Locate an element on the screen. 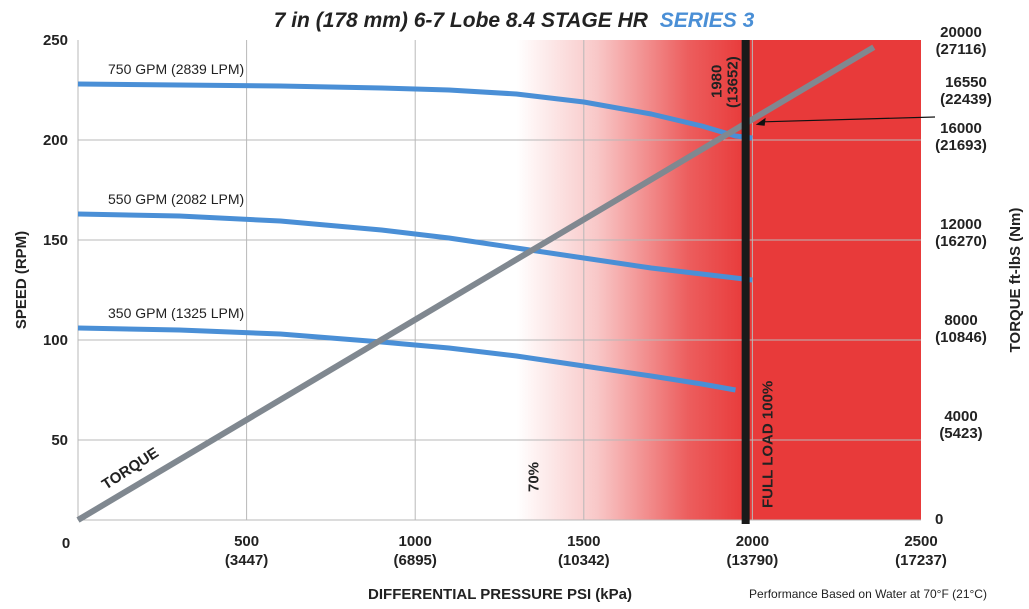 The image size is (1029, 609). annotation-arrowhead is located at coordinates (760, 121).